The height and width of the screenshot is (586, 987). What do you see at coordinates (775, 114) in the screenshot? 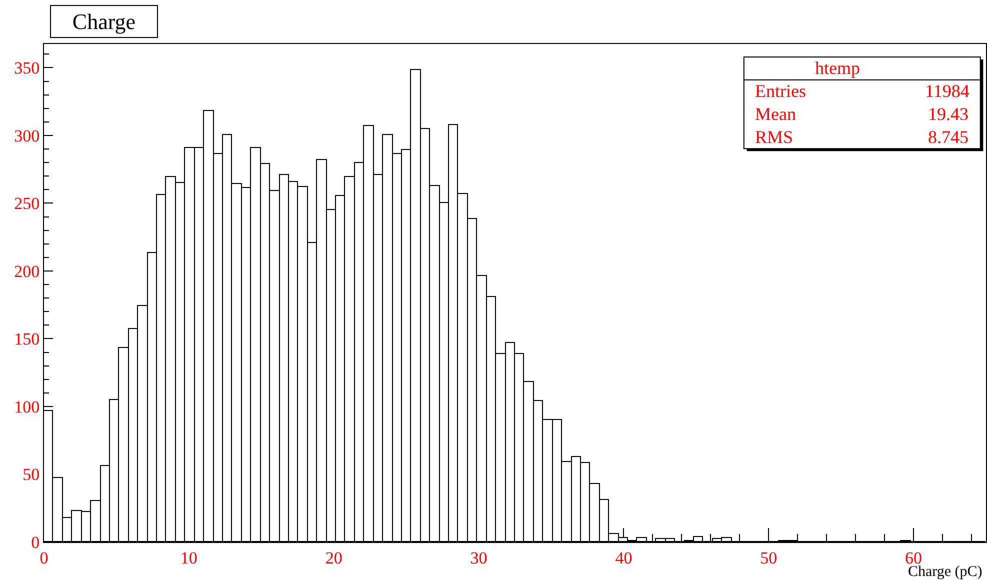
I see `annotation: Mean` at bounding box center [775, 114].